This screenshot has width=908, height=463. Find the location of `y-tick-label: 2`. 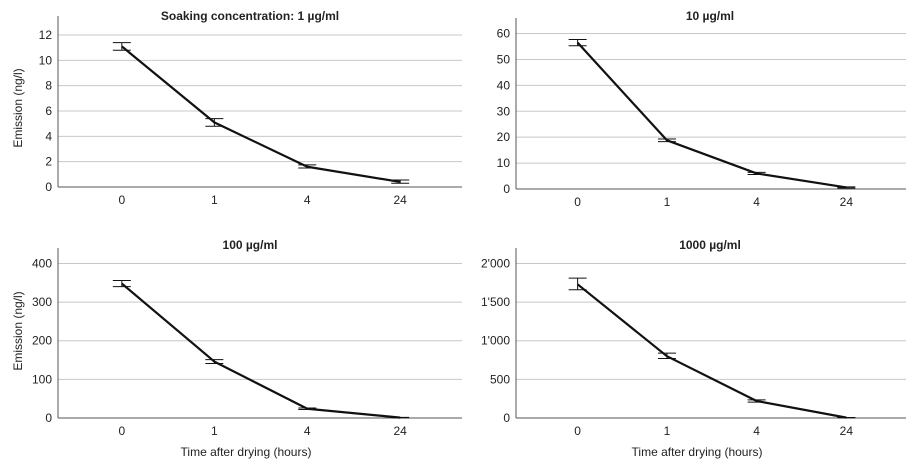

y-tick-label: 2 is located at coordinates (48, 162).